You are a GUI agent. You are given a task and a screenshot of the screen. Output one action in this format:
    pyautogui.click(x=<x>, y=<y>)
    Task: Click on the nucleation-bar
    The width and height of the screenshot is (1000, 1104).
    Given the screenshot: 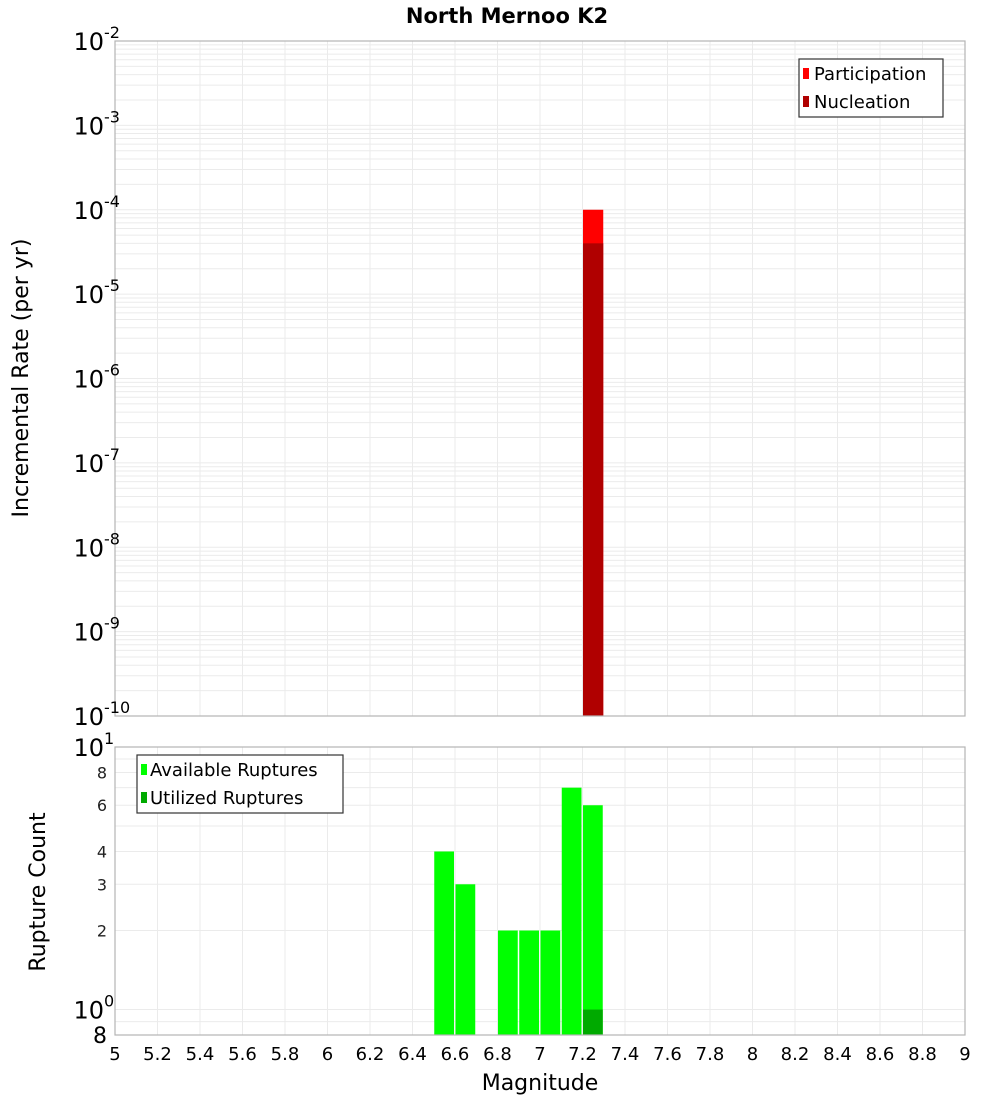 What is the action you would take?
    pyautogui.click(x=593, y=480)
    